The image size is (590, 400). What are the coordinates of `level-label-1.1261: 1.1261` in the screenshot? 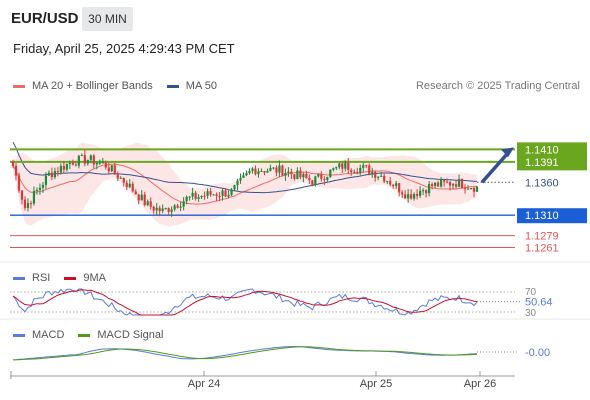 It's located at (542, 248).